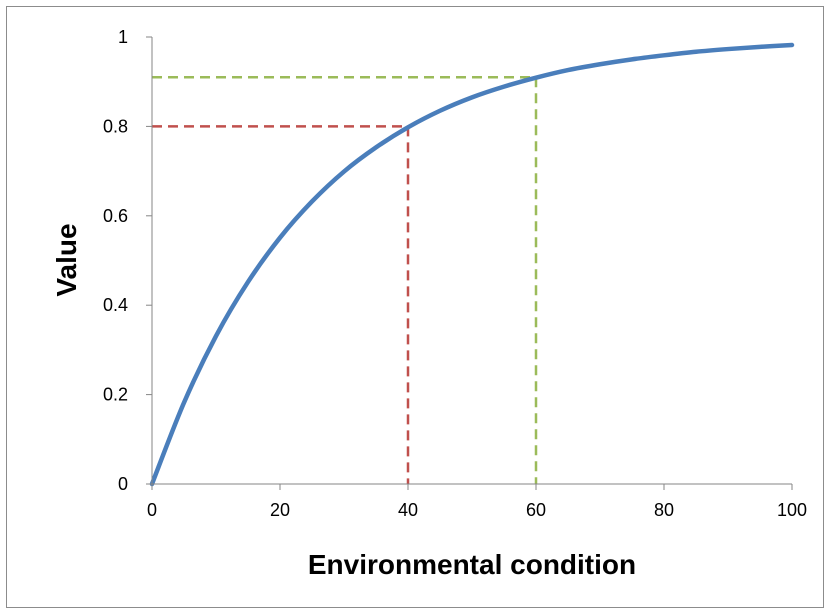  What do you see at coordinates (123, 37) in the screenshot?
I see `y-tick-label: 1` at bounding box center [123, 37].